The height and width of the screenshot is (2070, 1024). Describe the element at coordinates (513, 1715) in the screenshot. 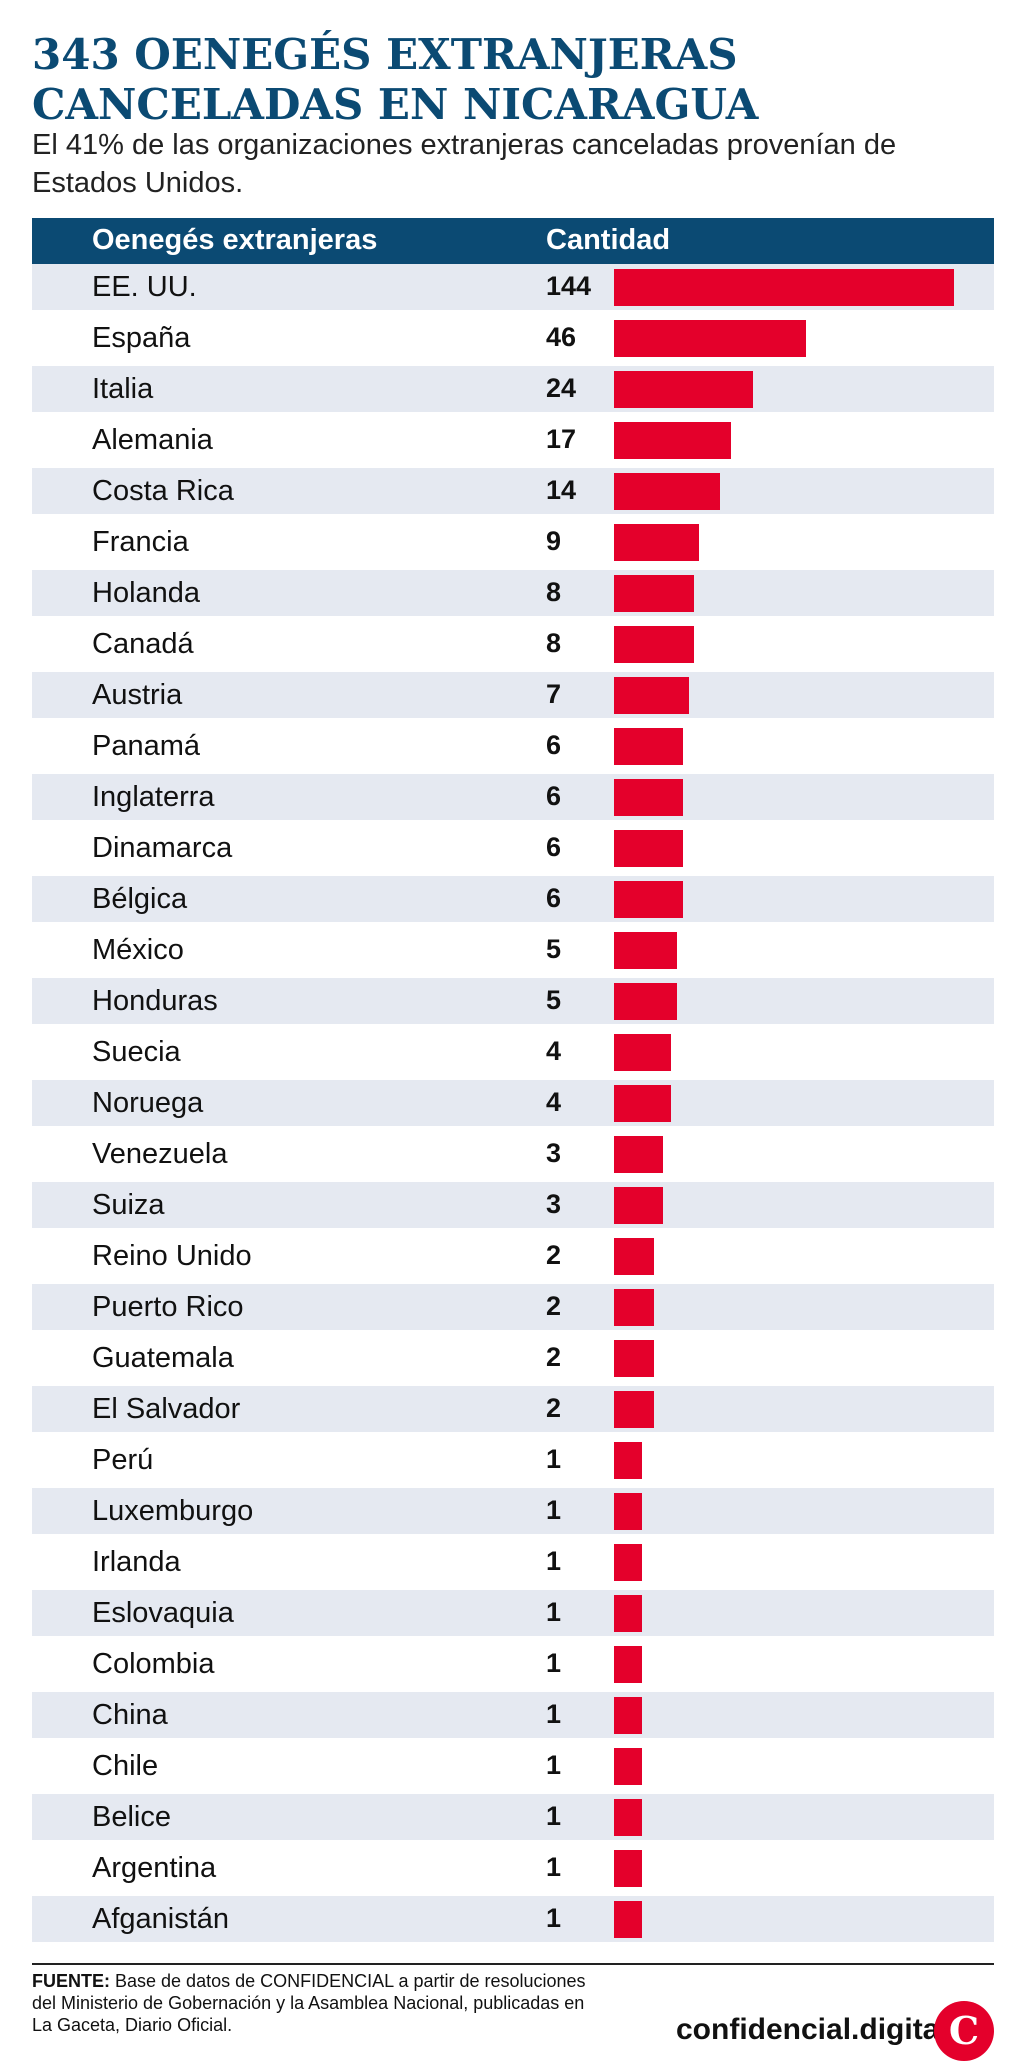

I see `table-row: China 1` at that location.